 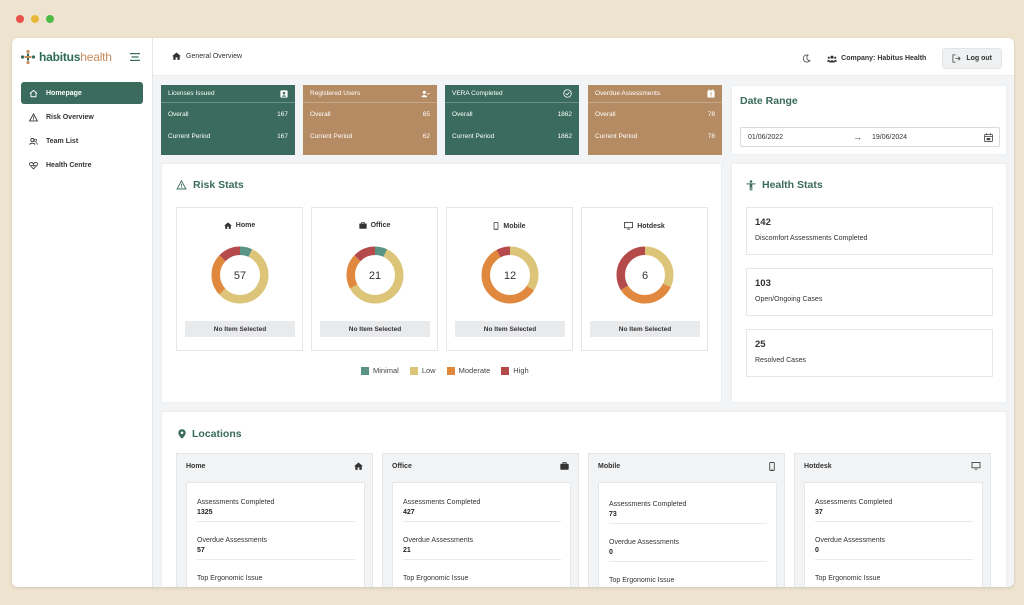 I want to click on kpi-overall-value: 1862, so click(x=564, y=114).